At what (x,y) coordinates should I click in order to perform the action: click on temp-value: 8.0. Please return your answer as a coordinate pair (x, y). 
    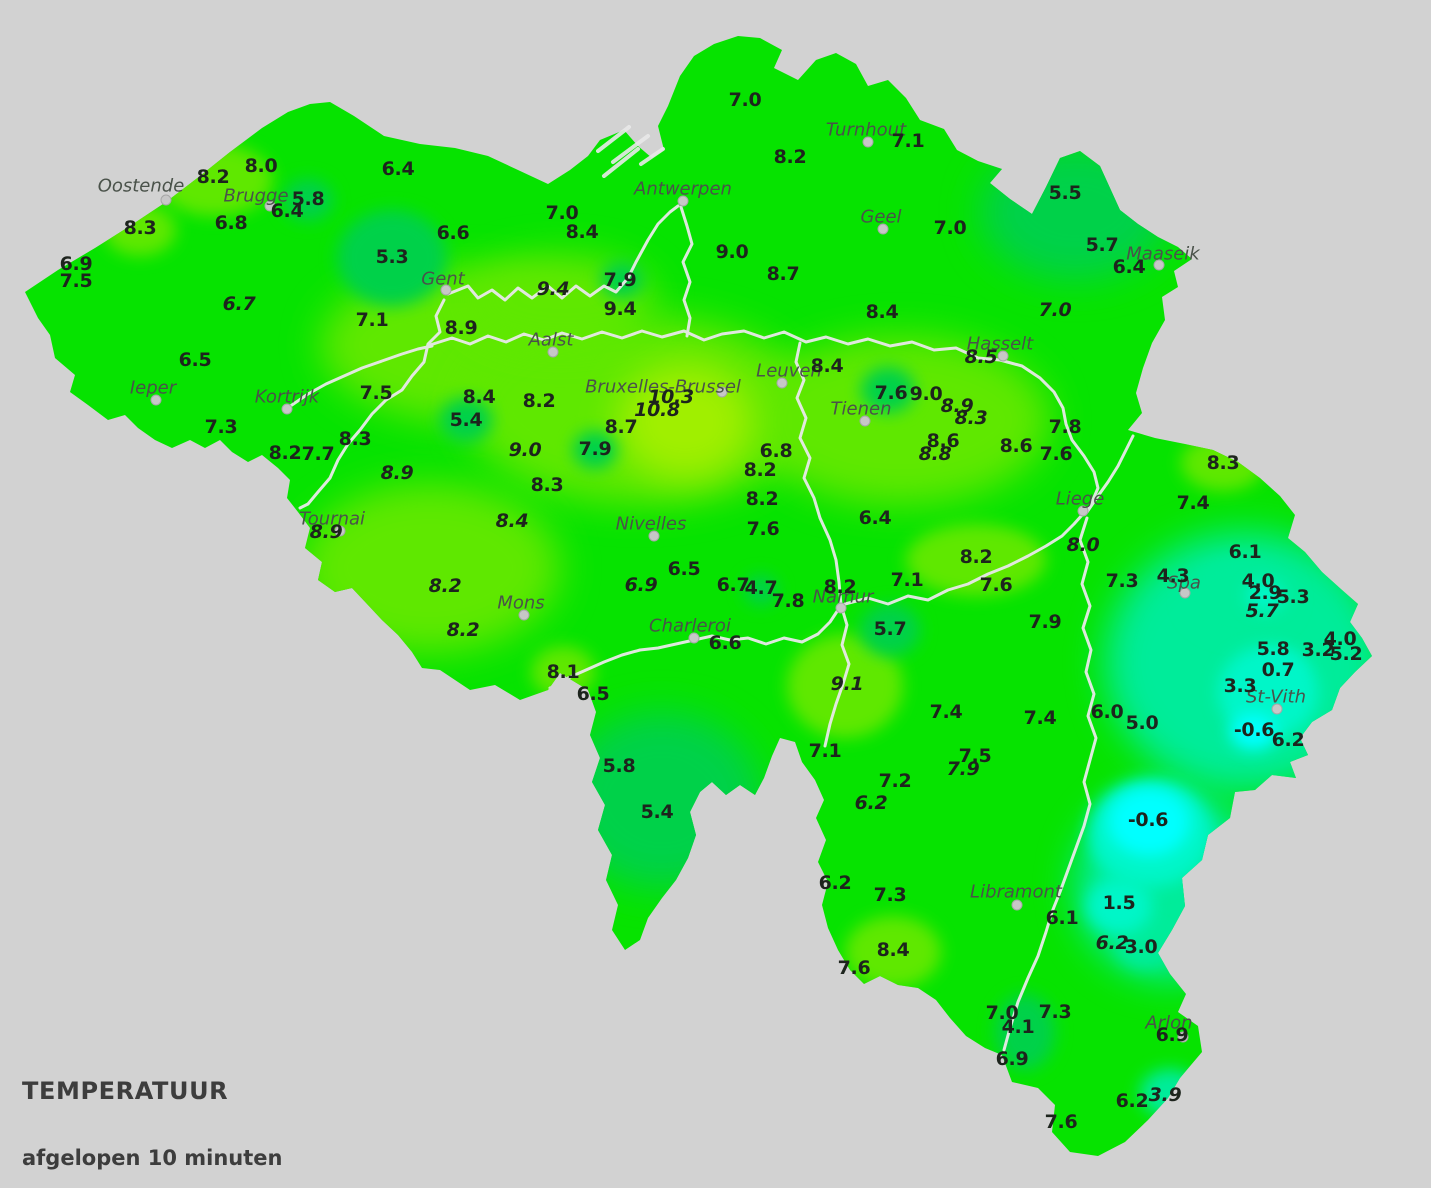
    Looking at the image, I should click on (1083, 545).